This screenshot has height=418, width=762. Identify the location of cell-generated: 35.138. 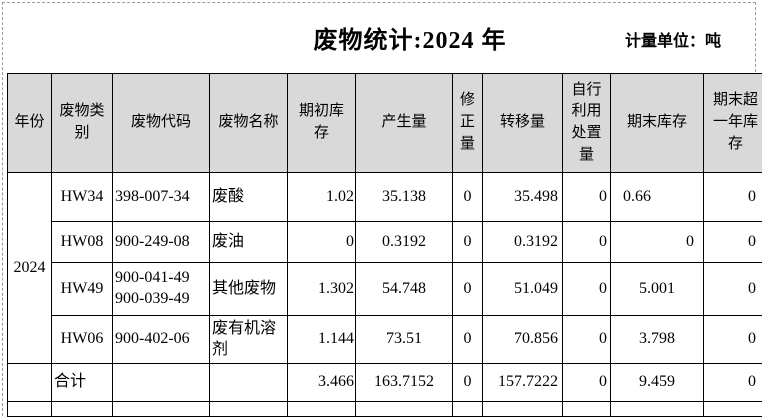
(404, 197).